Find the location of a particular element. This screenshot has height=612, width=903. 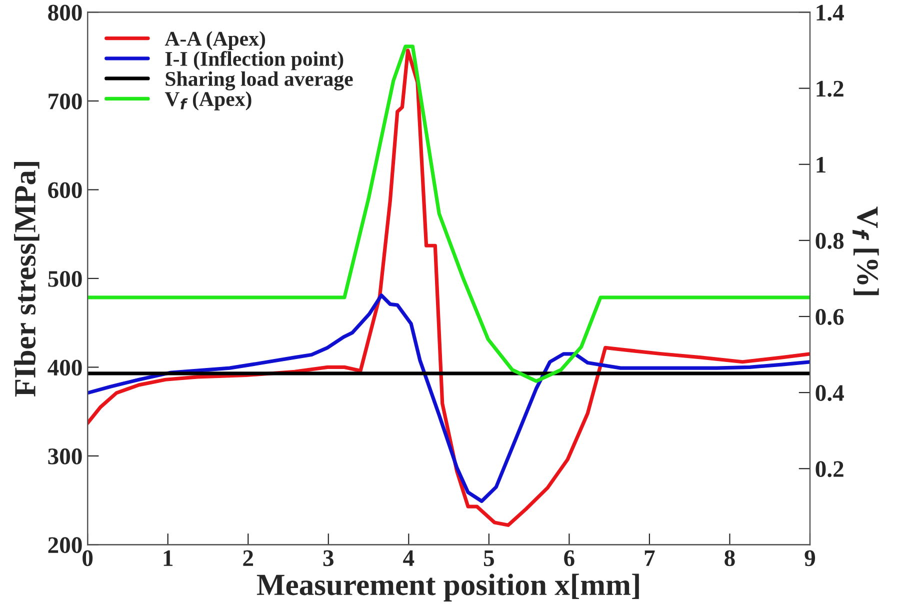

y2-tick-label: 0.6 is located at coordinates (830, 317).